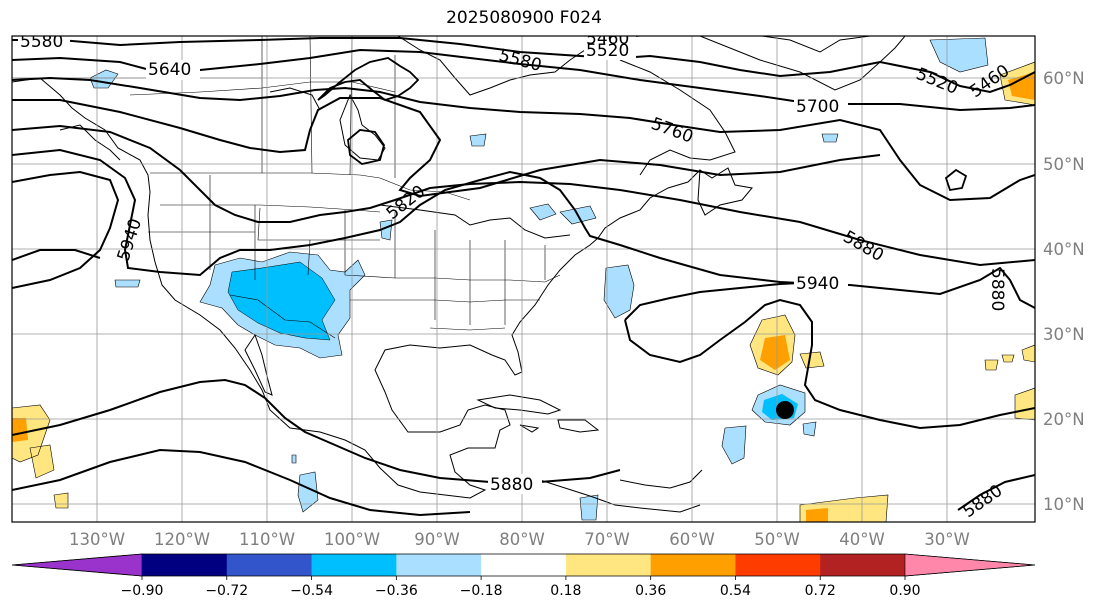 The image size is (1105, 615). What do you see at coordinates (777, 539) in the screenshot?
I see `lon-label: 50°W` at bounding box center [777, 539].